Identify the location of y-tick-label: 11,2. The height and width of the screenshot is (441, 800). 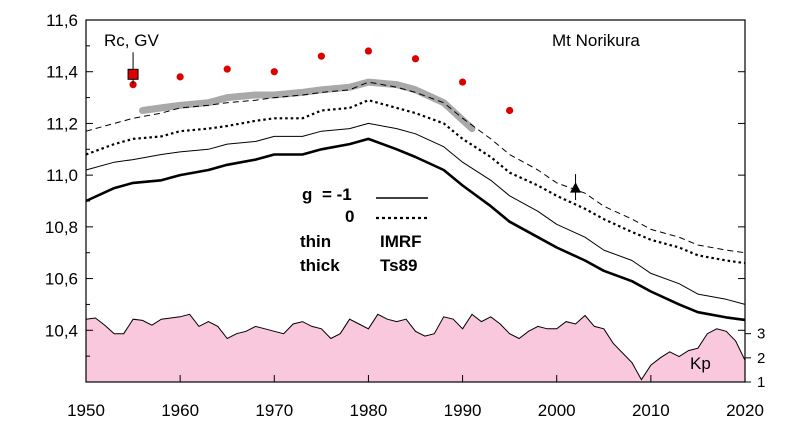
(62, 123).